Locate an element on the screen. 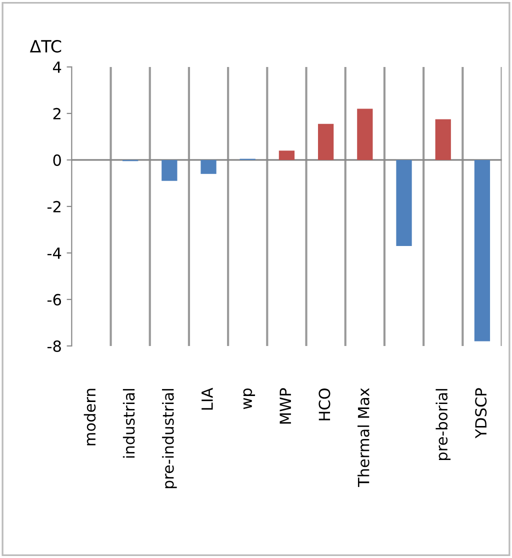 This screenshot has height=558, width=512. y-tick-label: -2 is located at coordinates (53, 206).